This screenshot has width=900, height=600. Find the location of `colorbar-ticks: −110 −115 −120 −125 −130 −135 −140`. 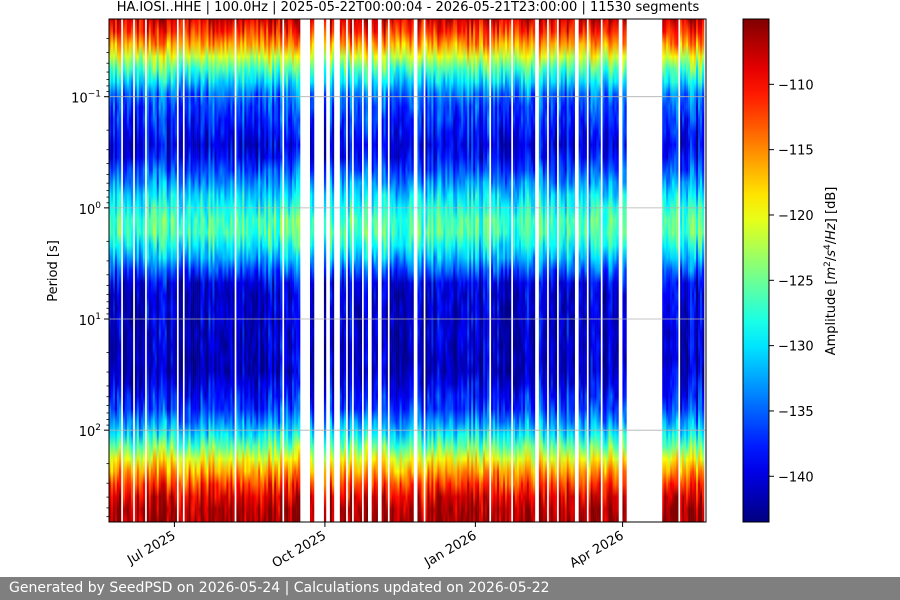

colorbar-ticks: −110 −115 −120 −125 −130 −135 −140 is located at coordinates (791, 281).